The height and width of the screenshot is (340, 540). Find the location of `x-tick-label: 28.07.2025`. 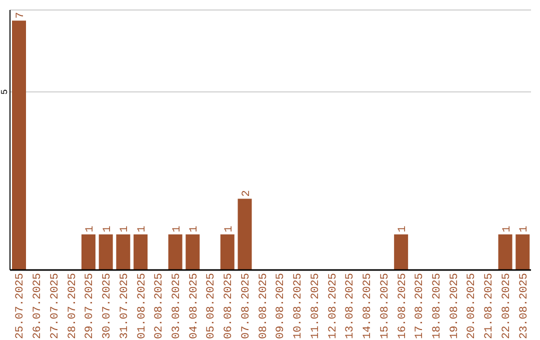

x-tick-label: 28.07.2025 is located at coordinates (72, 306).